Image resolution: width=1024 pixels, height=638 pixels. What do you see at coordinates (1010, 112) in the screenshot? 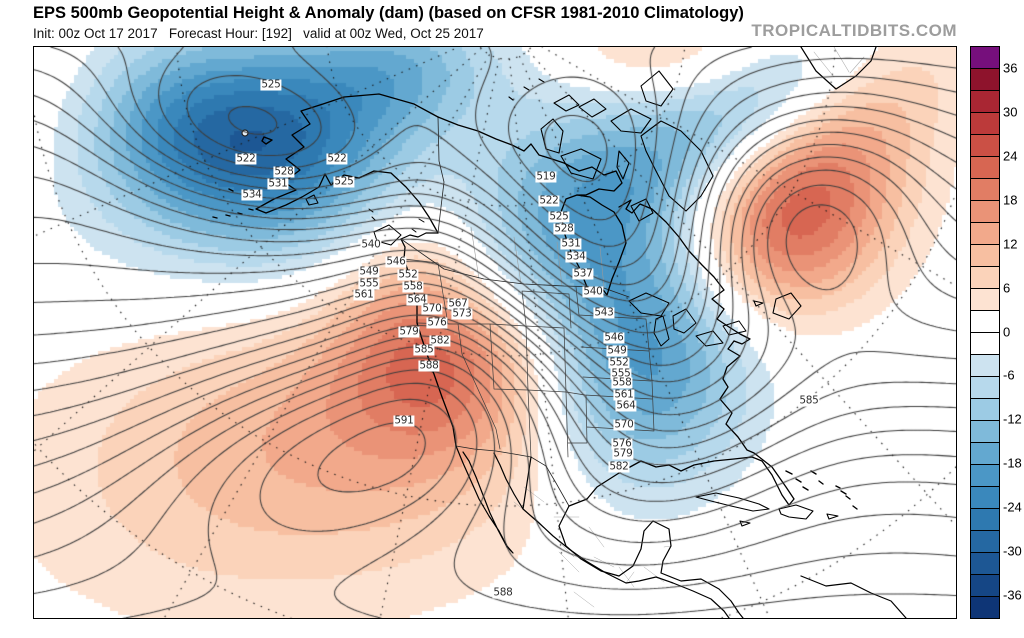
I see `colorbar-tick-label: 30` at bounding box center [1010, 112].